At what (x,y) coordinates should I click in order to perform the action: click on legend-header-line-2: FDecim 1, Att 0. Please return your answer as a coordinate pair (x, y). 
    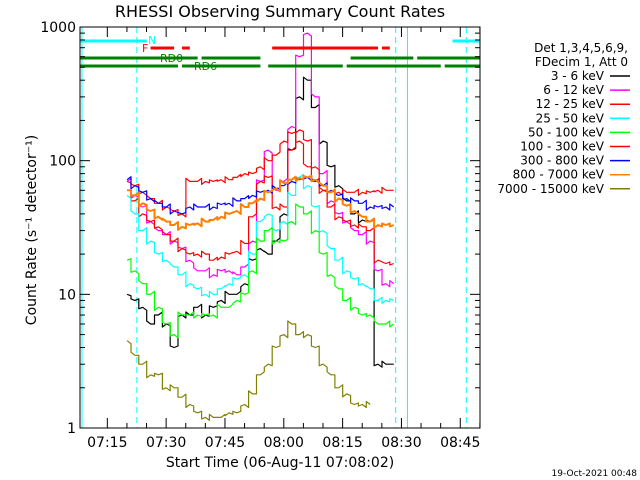
    Looking at the image, I should click on (581, 62).